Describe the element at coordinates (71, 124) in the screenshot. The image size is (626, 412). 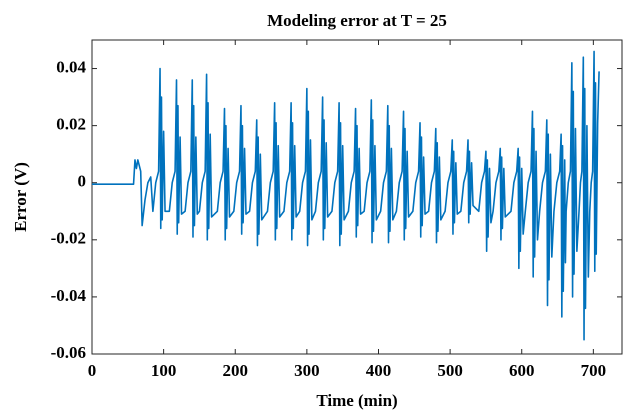
I see `y-tick-label: 0.02` at that location.